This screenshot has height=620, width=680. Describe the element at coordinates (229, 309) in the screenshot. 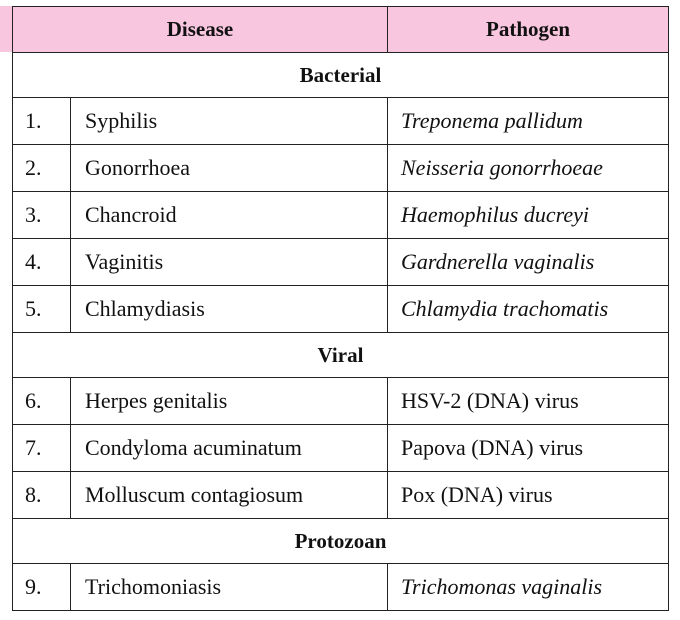

I see `disease-name: Chlamydiasis` at that location.